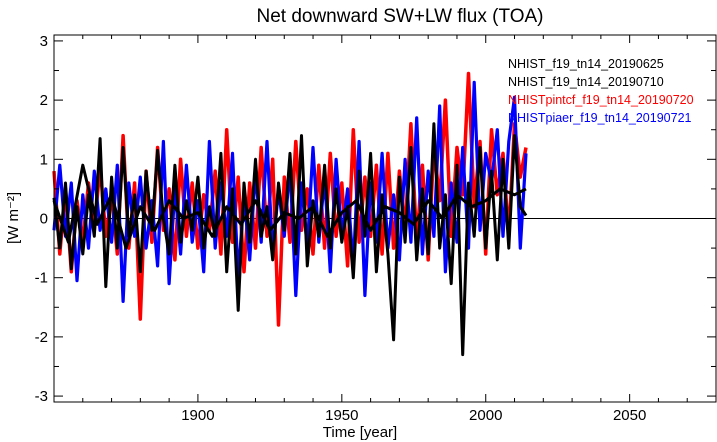 The width and height of the screenshot is (717, 442). Describe the element at coordinates (629, 415) in the screenshot. I see `x-tick-label: 2050` at that location.